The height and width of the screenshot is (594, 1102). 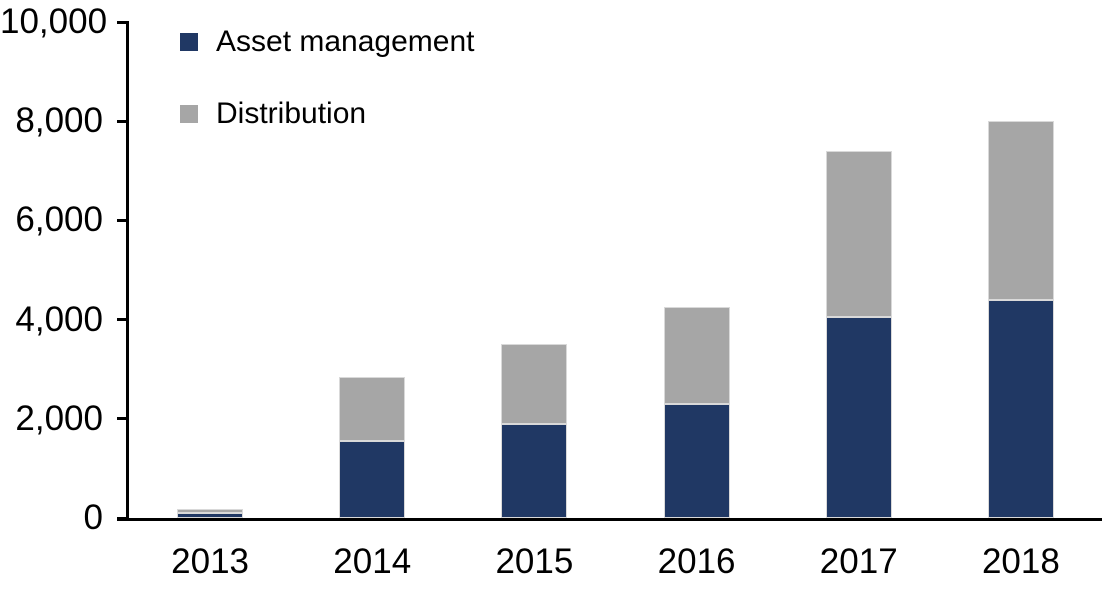 What do you see at coordinates (291, 113) in the screenshot?
I see `legend-label: Distribution` at bounding box center [291, 113].